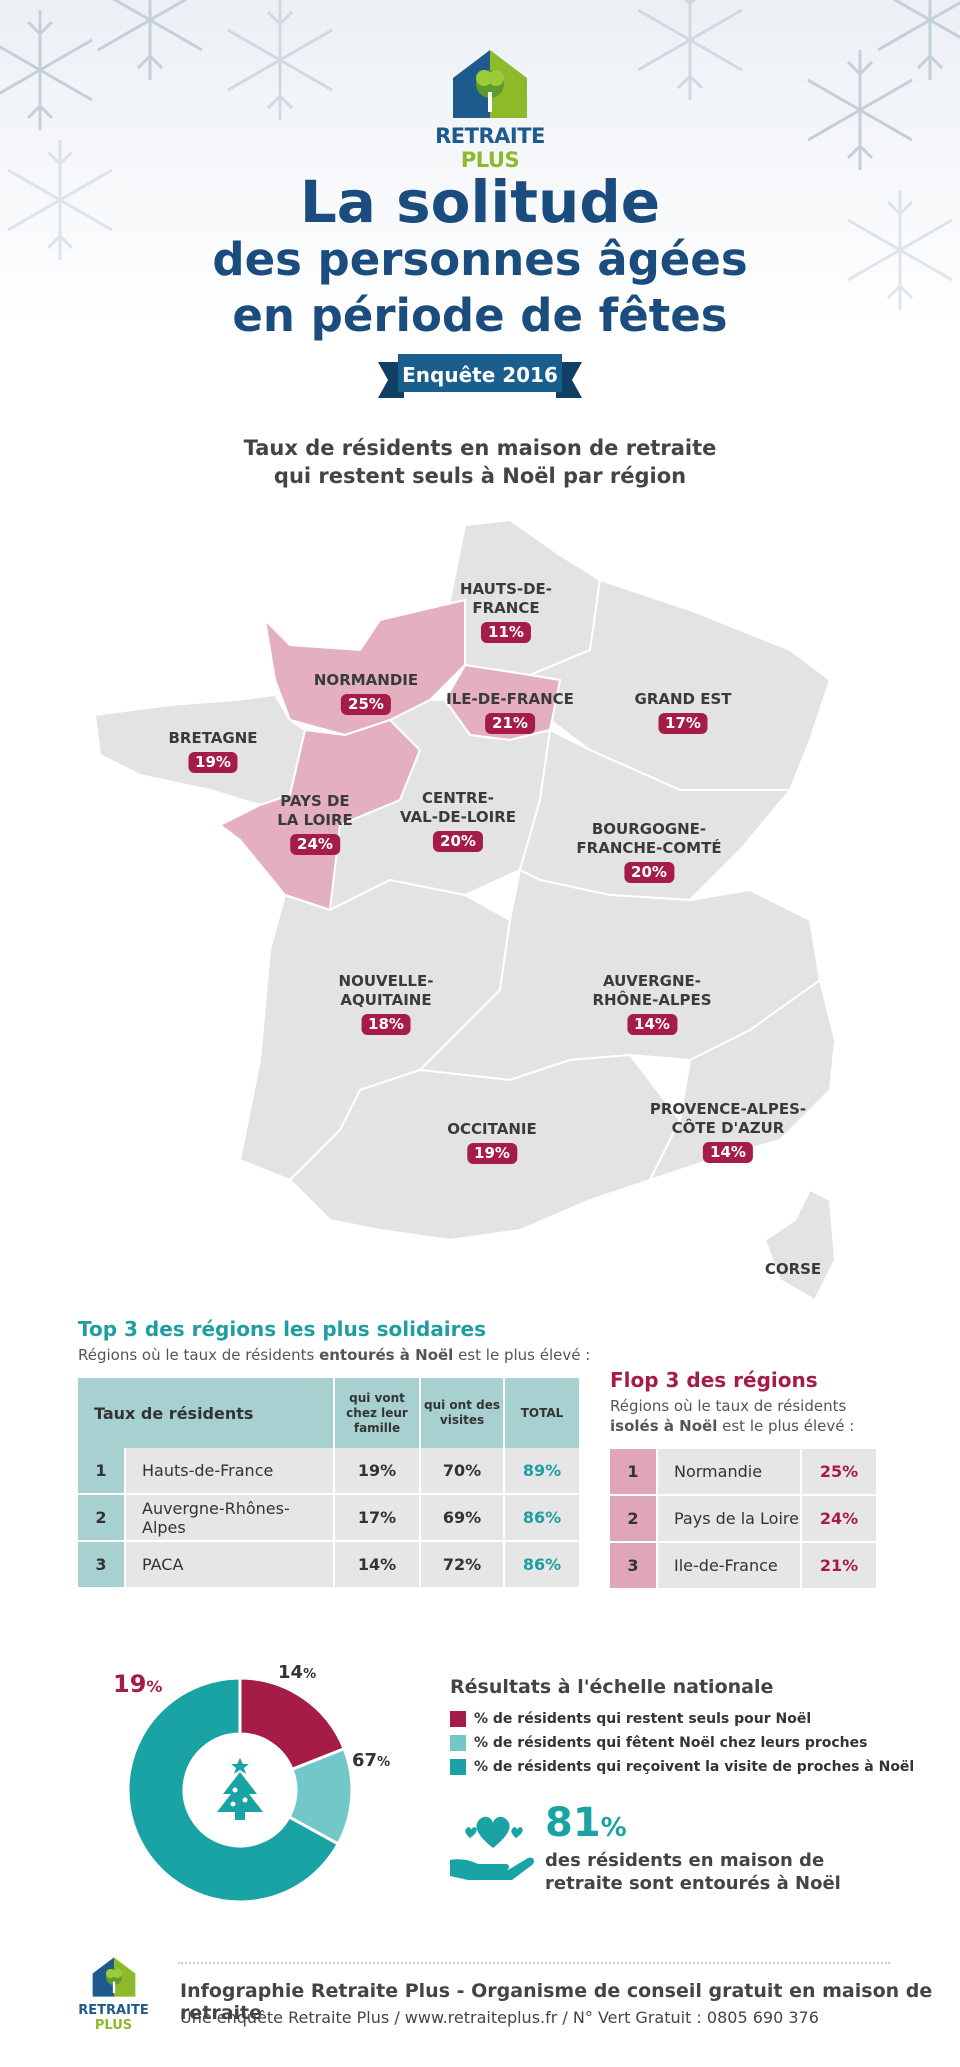 This screenshot has width=960, height=2067. I want to click on top3-header-family: qui vont chez leur famille, so click(377, 1413).